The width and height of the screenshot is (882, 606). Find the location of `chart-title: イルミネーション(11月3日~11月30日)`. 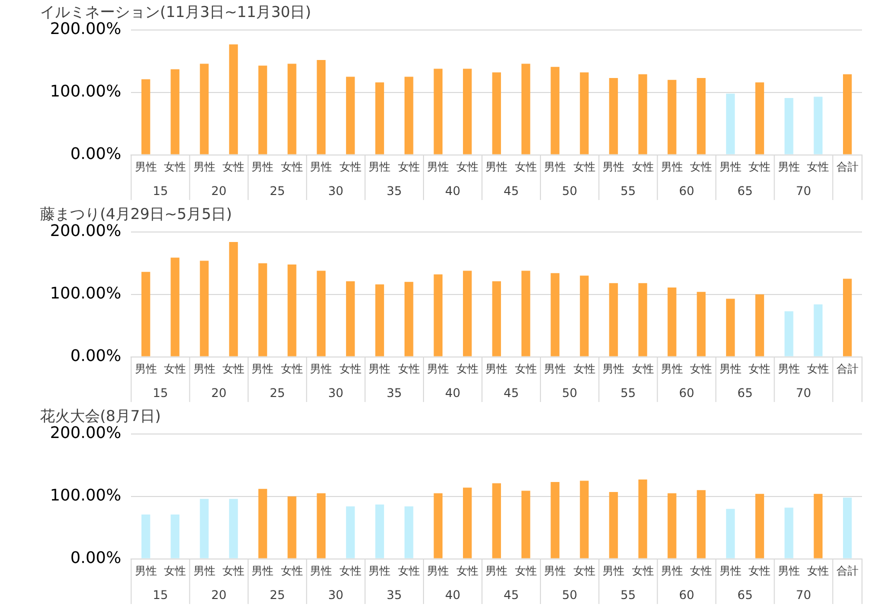

chart-title: イルミネーション(11月3日~11月30日) is located at coordinates (176, 11).